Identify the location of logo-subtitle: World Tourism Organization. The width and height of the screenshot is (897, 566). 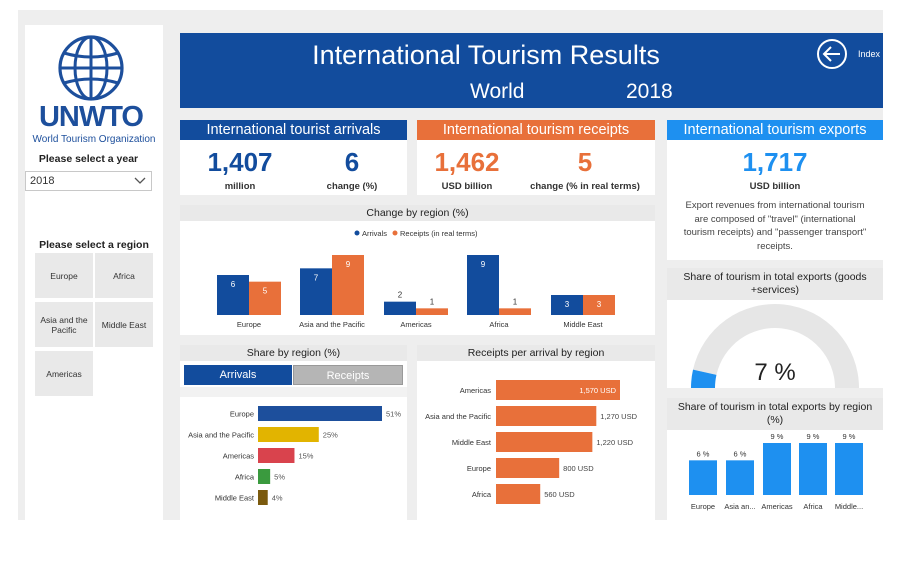
(94, 139).